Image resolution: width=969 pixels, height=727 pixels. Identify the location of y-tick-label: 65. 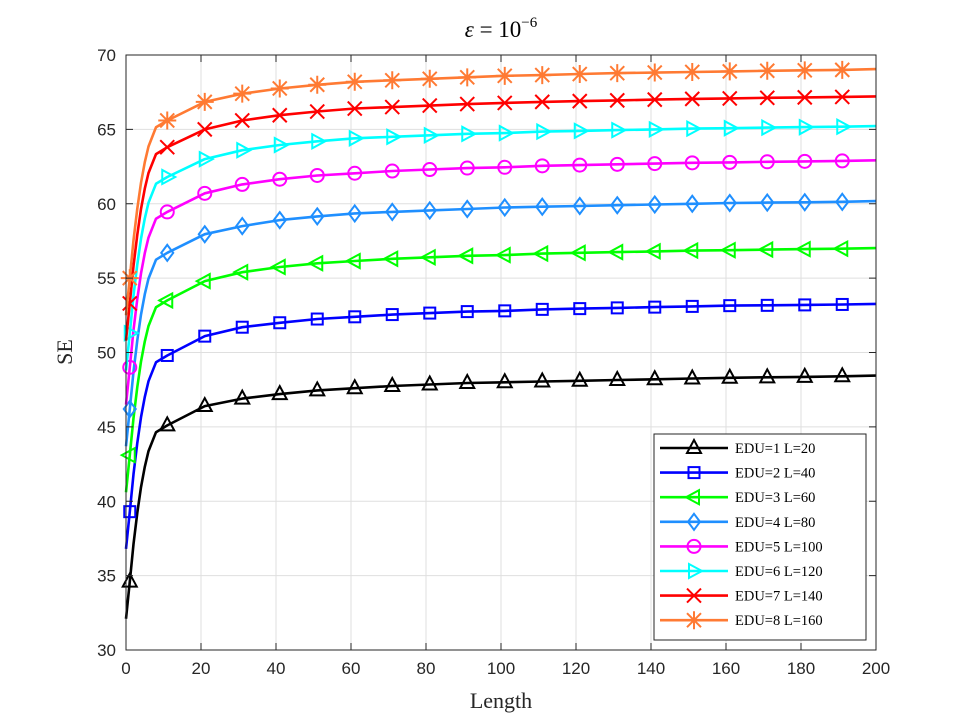
(106, 129).